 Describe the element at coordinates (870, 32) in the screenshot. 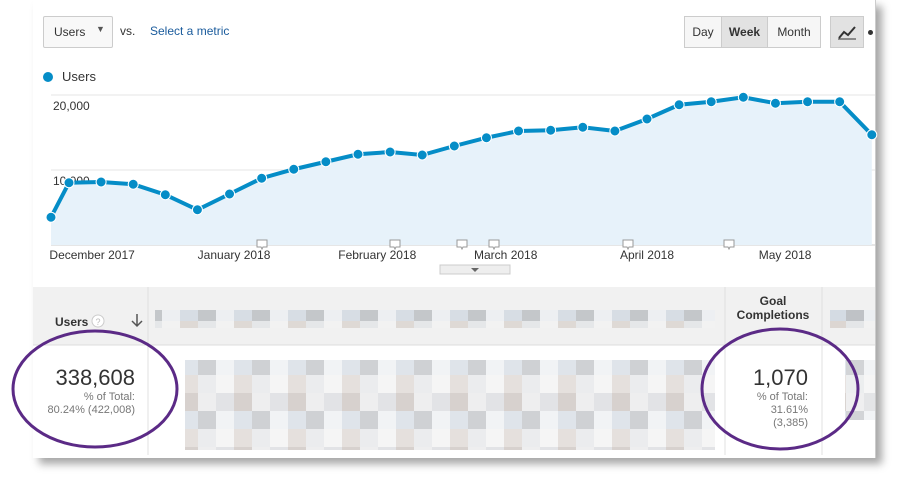

I see `chart-type-dot` at that location.